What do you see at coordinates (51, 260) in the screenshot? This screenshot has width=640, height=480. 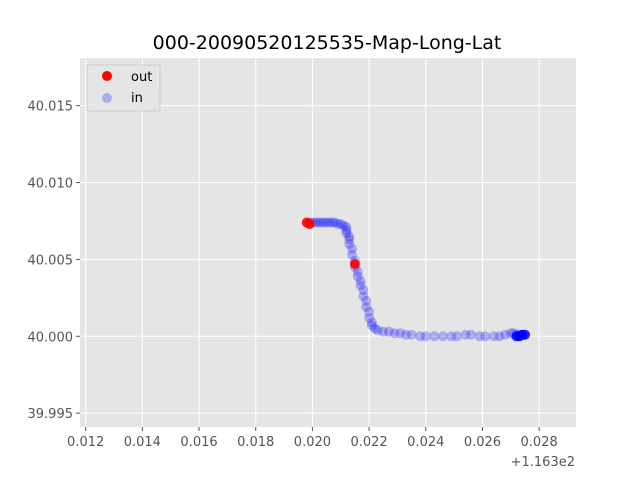 I see `y-tick-label: 40.005` at bounding box center [51, 260].